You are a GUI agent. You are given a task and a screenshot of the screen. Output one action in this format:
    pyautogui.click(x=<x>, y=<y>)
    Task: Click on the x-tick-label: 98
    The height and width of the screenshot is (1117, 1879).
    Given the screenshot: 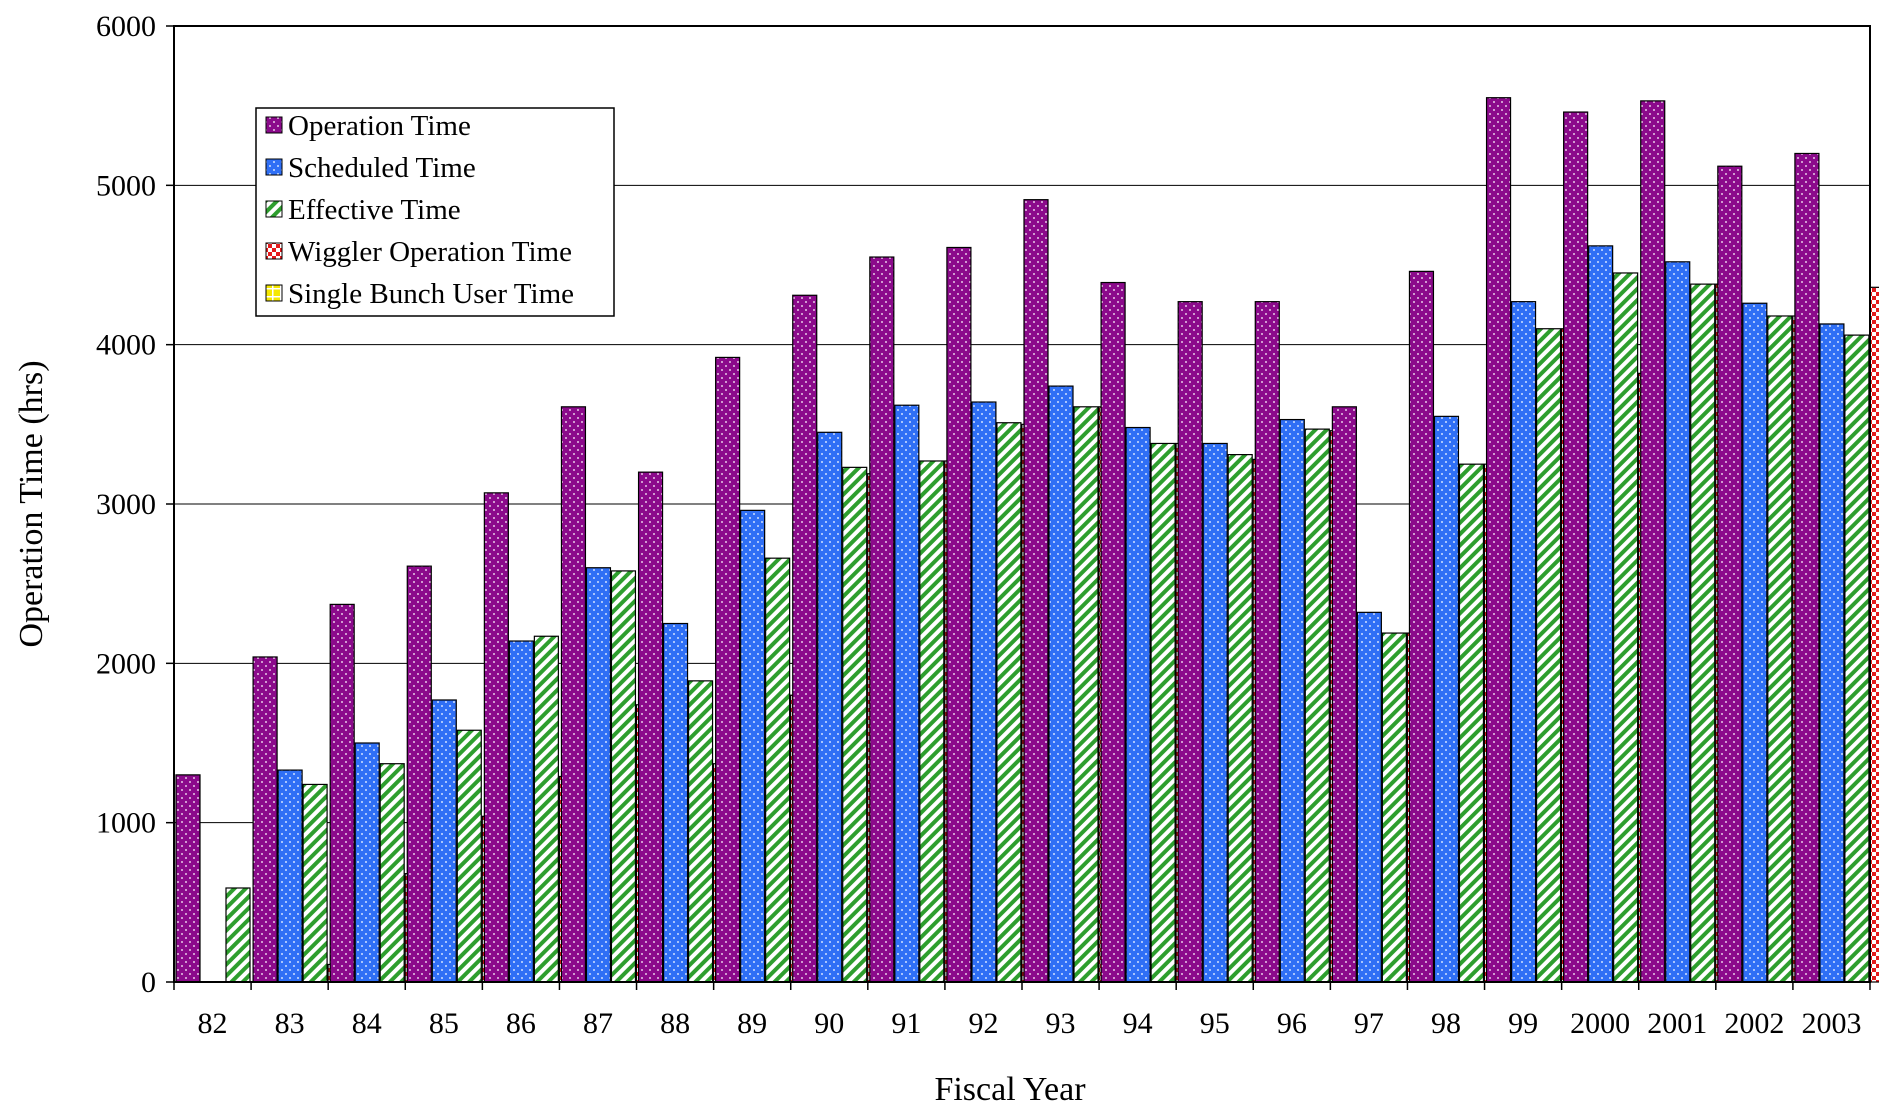 What is the action you would take?
    pyautogui.click(x=1446, y=1023)
    